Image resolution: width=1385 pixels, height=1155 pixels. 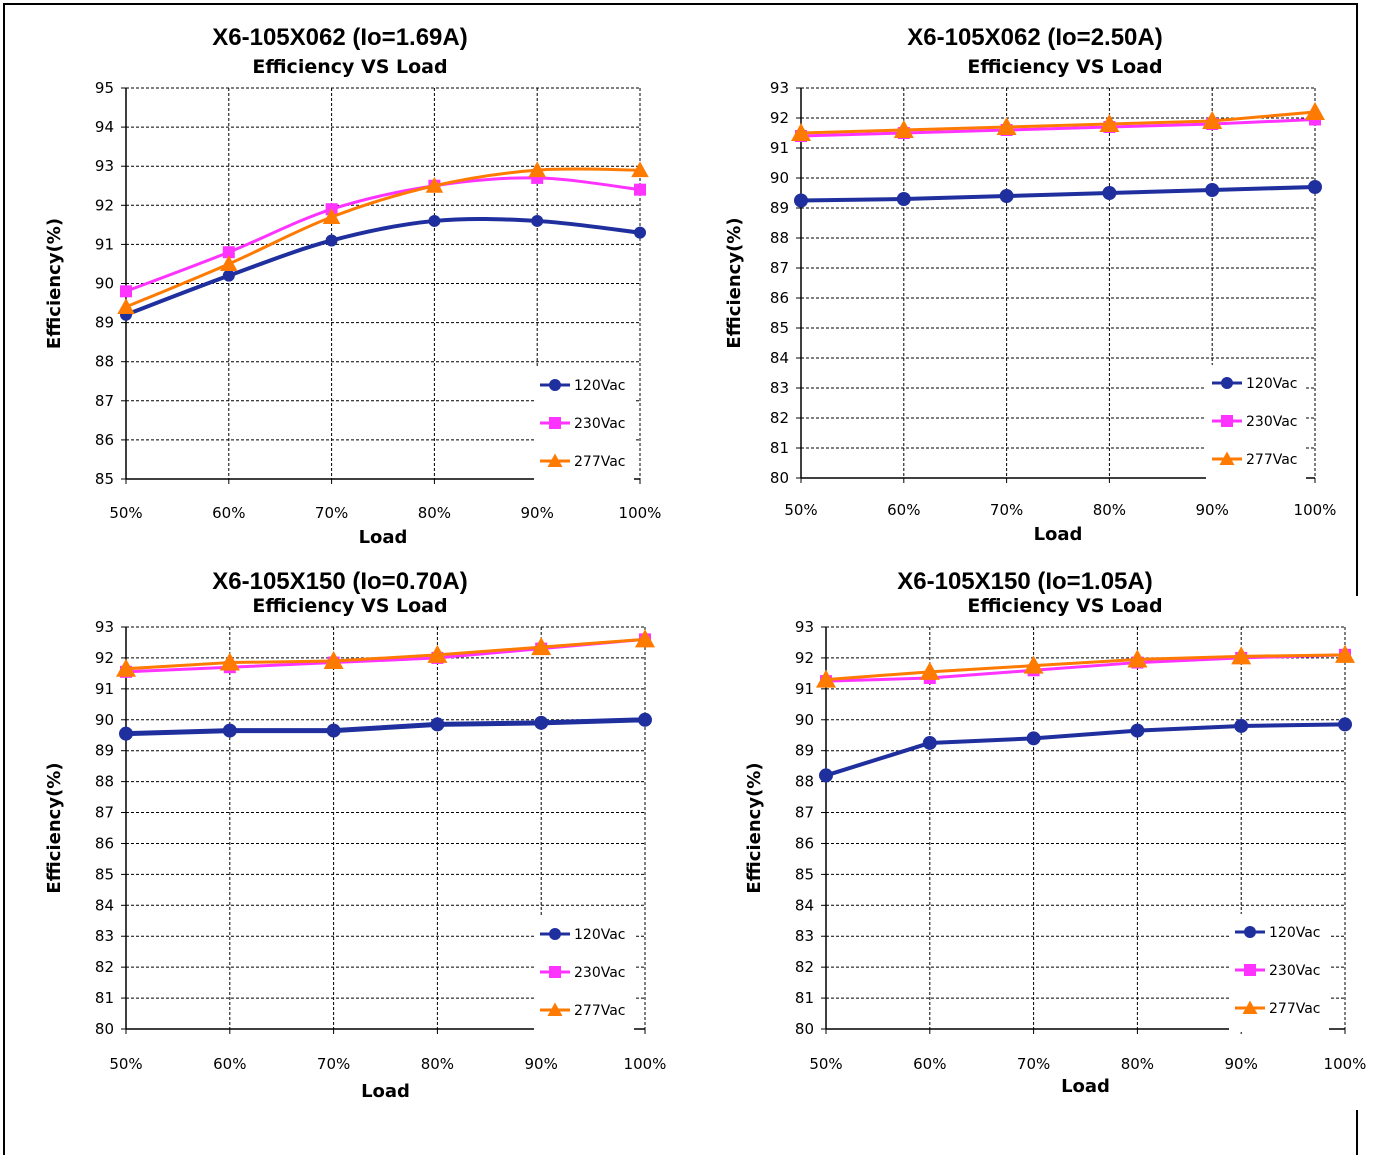 What do you see at coordinates (600, 935) in the screenshot?
I see `legend-label: 120Vac` at bounding box center [600, 935].